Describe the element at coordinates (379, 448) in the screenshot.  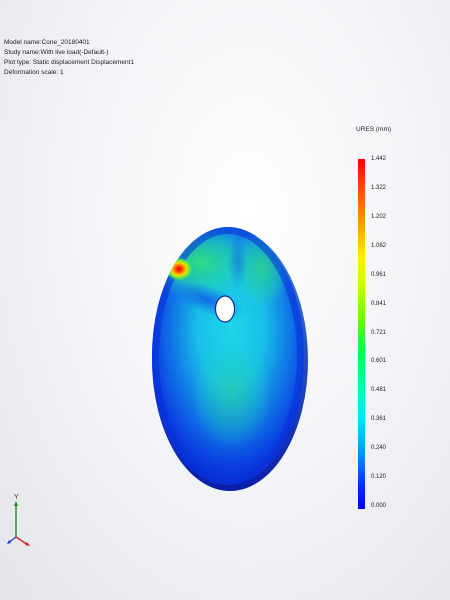
I see `legend-tick-label: 0.240` at that location.